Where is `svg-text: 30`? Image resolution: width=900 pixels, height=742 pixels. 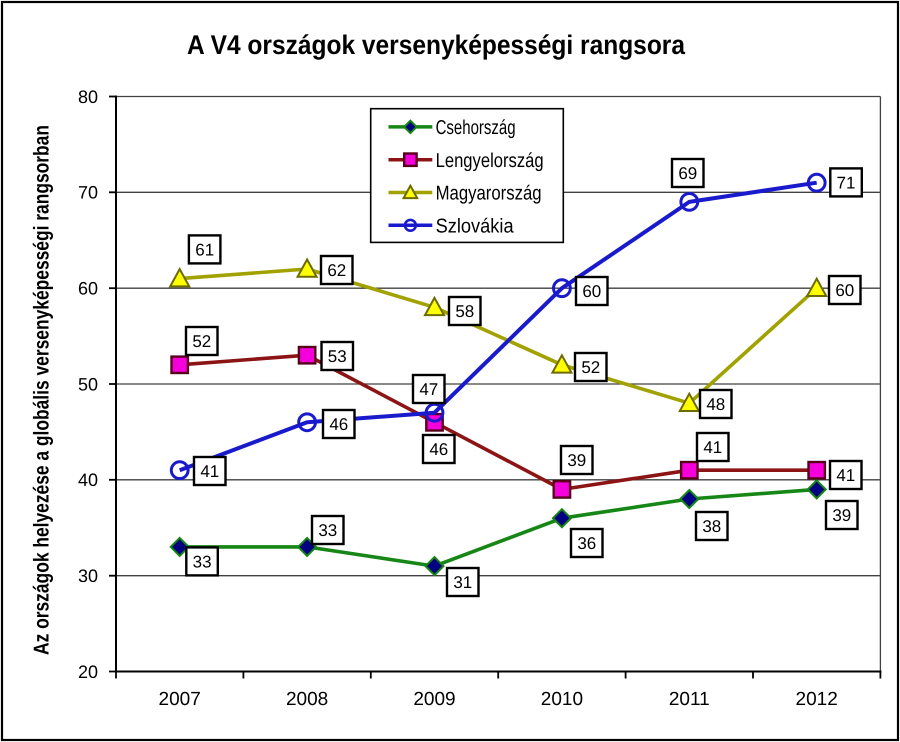
svg-text: 30 is located at coordinates (88, 576).